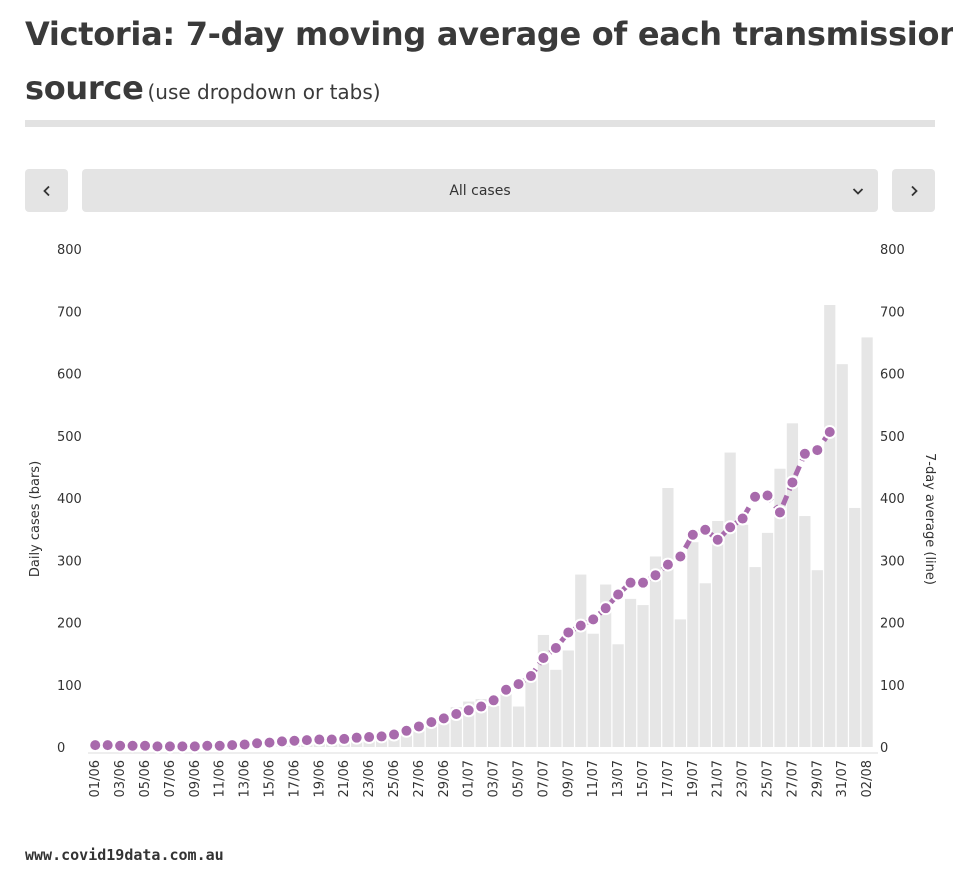 This screenshot has width=953, height=880. I want to click on average-point-18/06, so click(306, 740).